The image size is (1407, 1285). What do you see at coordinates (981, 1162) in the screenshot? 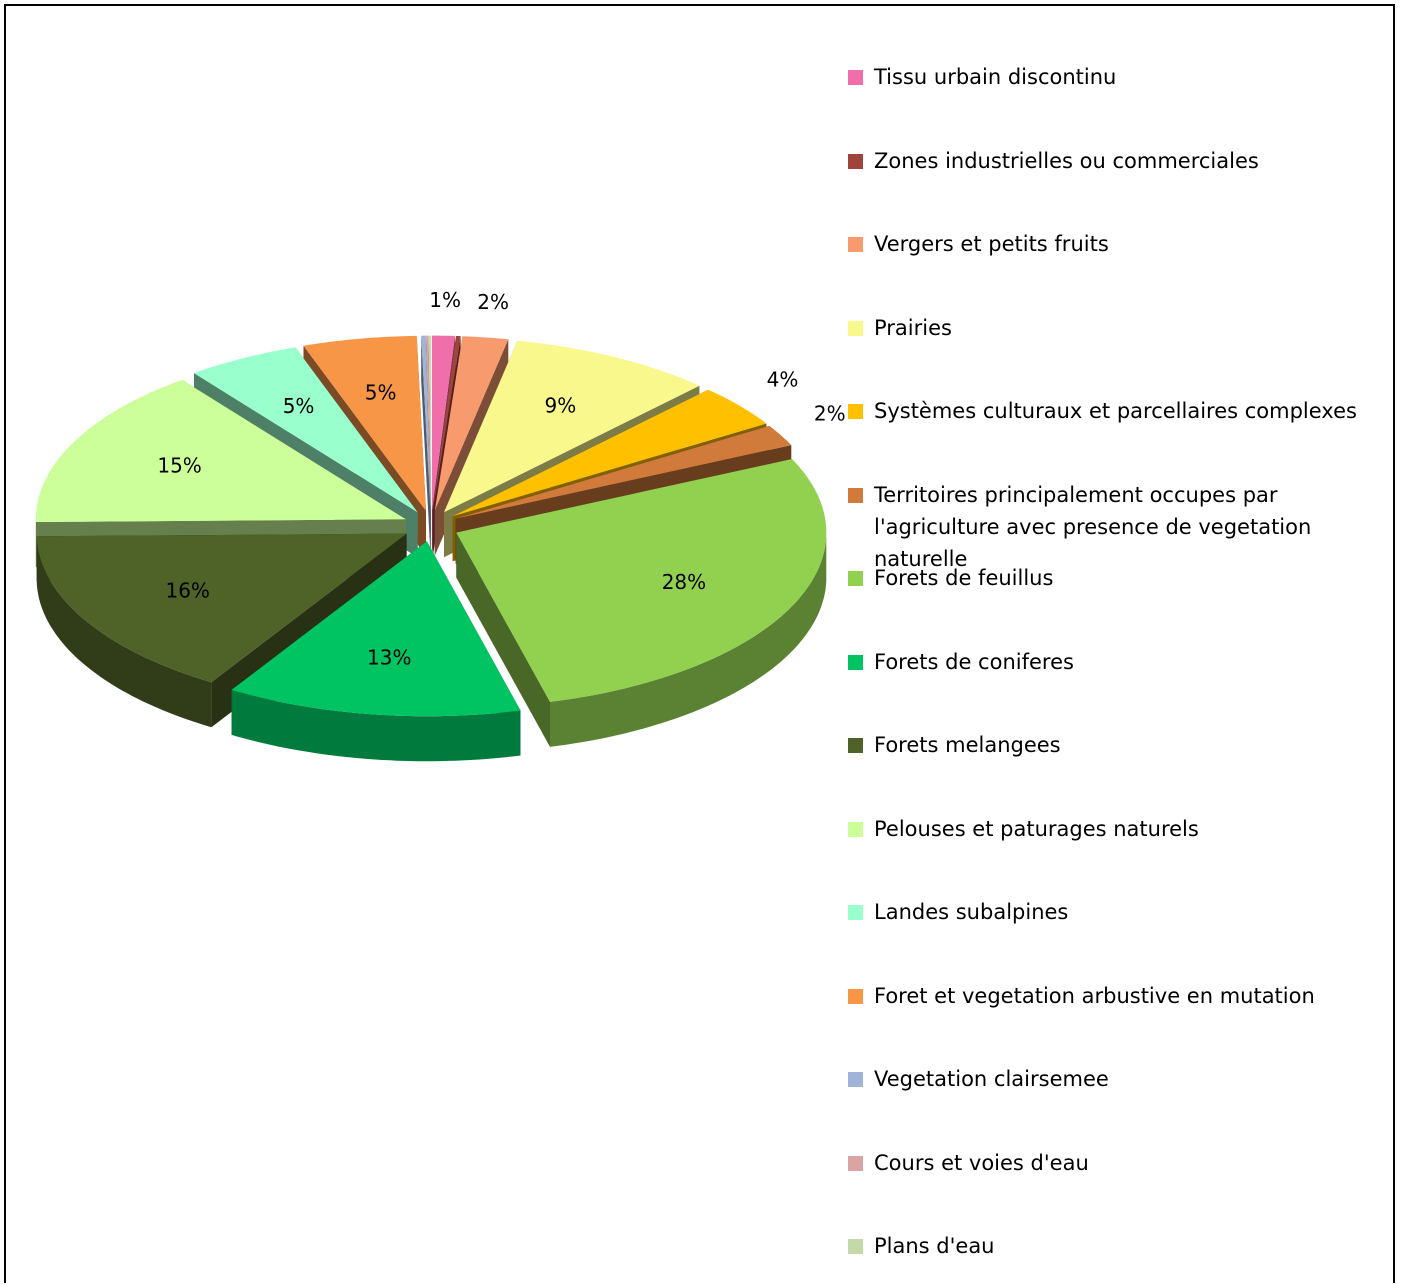
I see `legend-label: Cours et voies d'eau` at bounding box center [981, 1162].